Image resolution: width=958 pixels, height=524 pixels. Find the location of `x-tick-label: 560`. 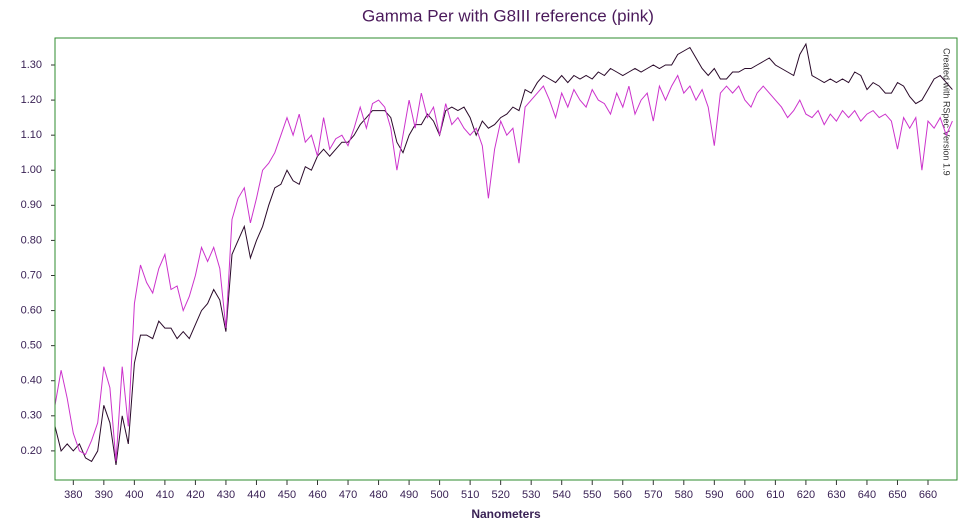

x-tick-label: 560 is located at coordinates (623, 495).